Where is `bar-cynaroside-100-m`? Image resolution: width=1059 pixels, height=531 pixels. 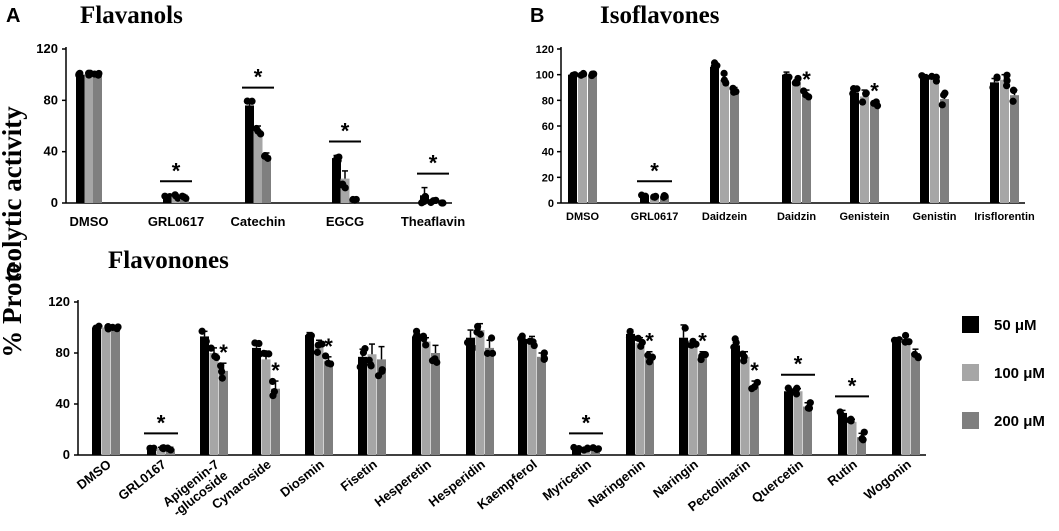 bar-cynaroside-100-m is located at coordinates (266, 407).